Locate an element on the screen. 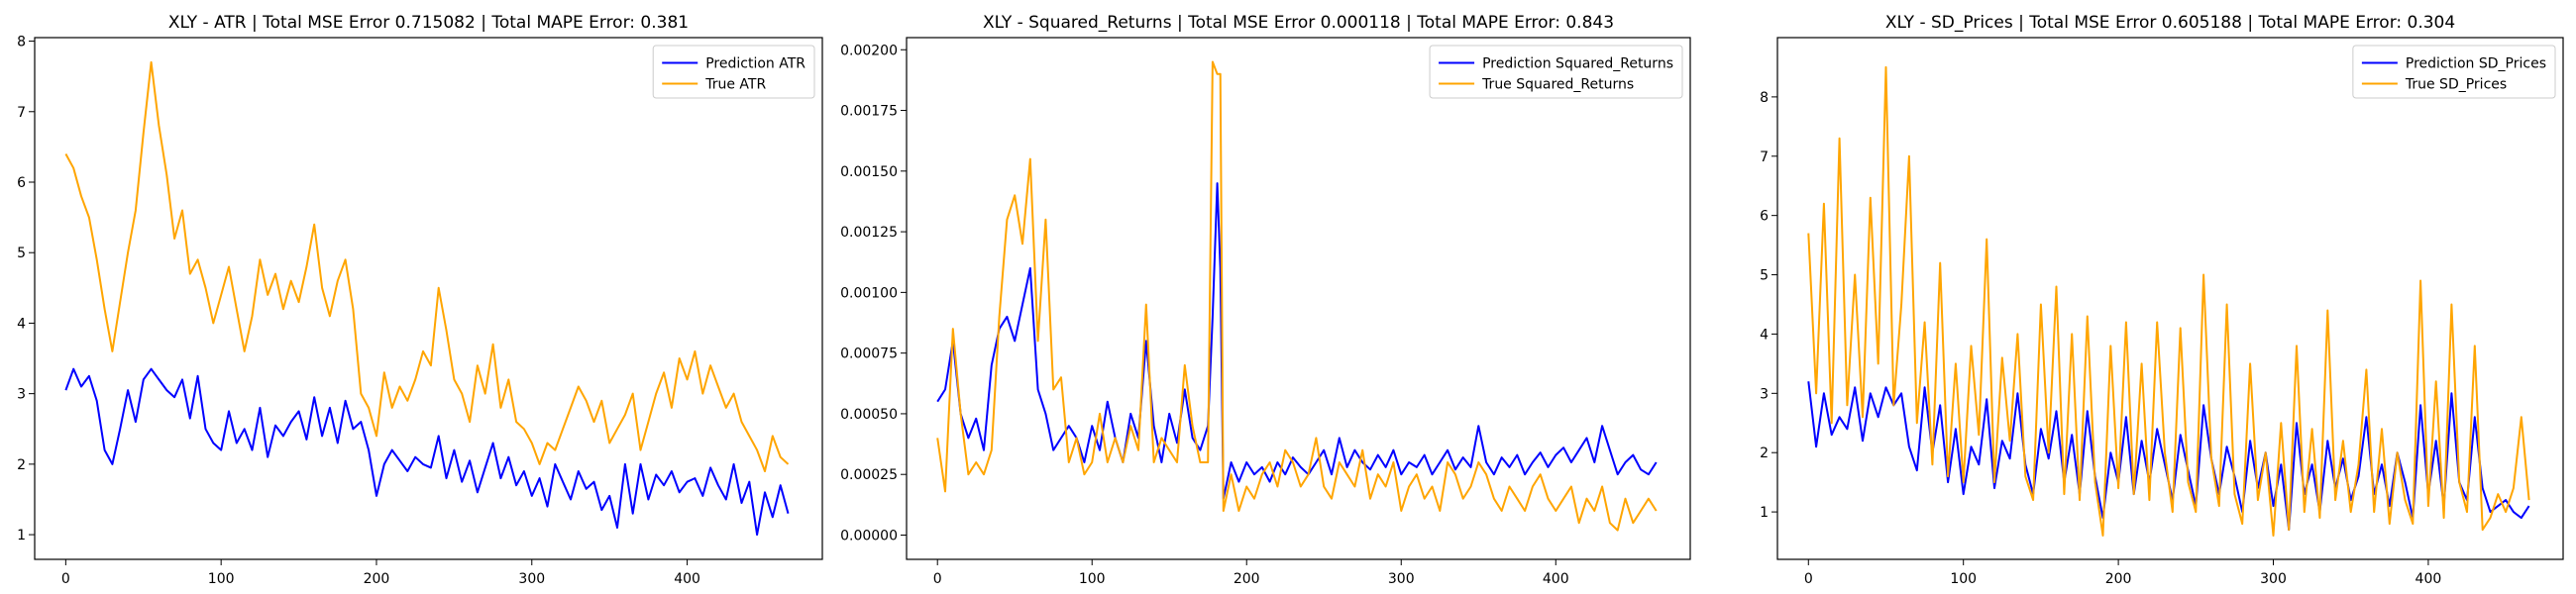 The image size is (2576, 594). y-tick-label: 0.00150 is located at coordinates (869, 172).